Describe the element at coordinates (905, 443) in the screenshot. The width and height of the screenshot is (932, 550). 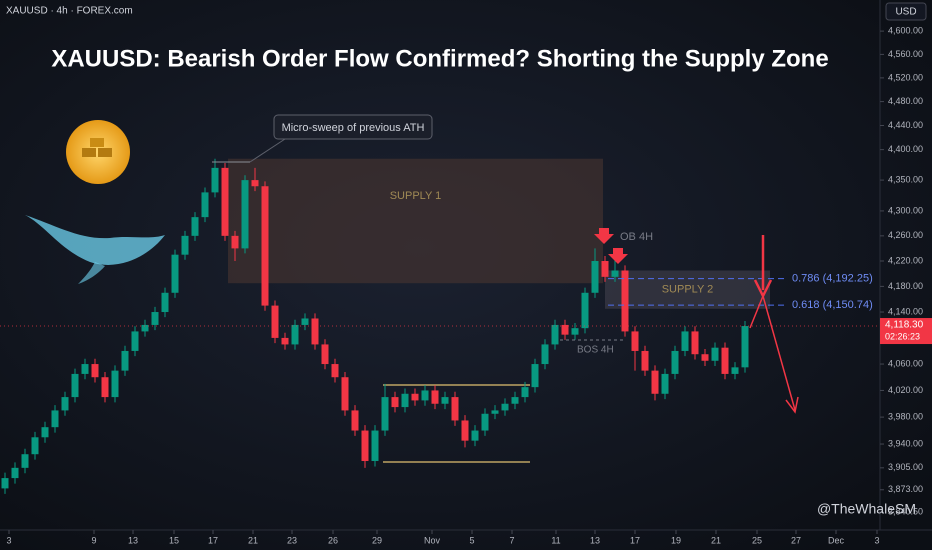
I see `y-tick-label: 3,940.00` at that location.